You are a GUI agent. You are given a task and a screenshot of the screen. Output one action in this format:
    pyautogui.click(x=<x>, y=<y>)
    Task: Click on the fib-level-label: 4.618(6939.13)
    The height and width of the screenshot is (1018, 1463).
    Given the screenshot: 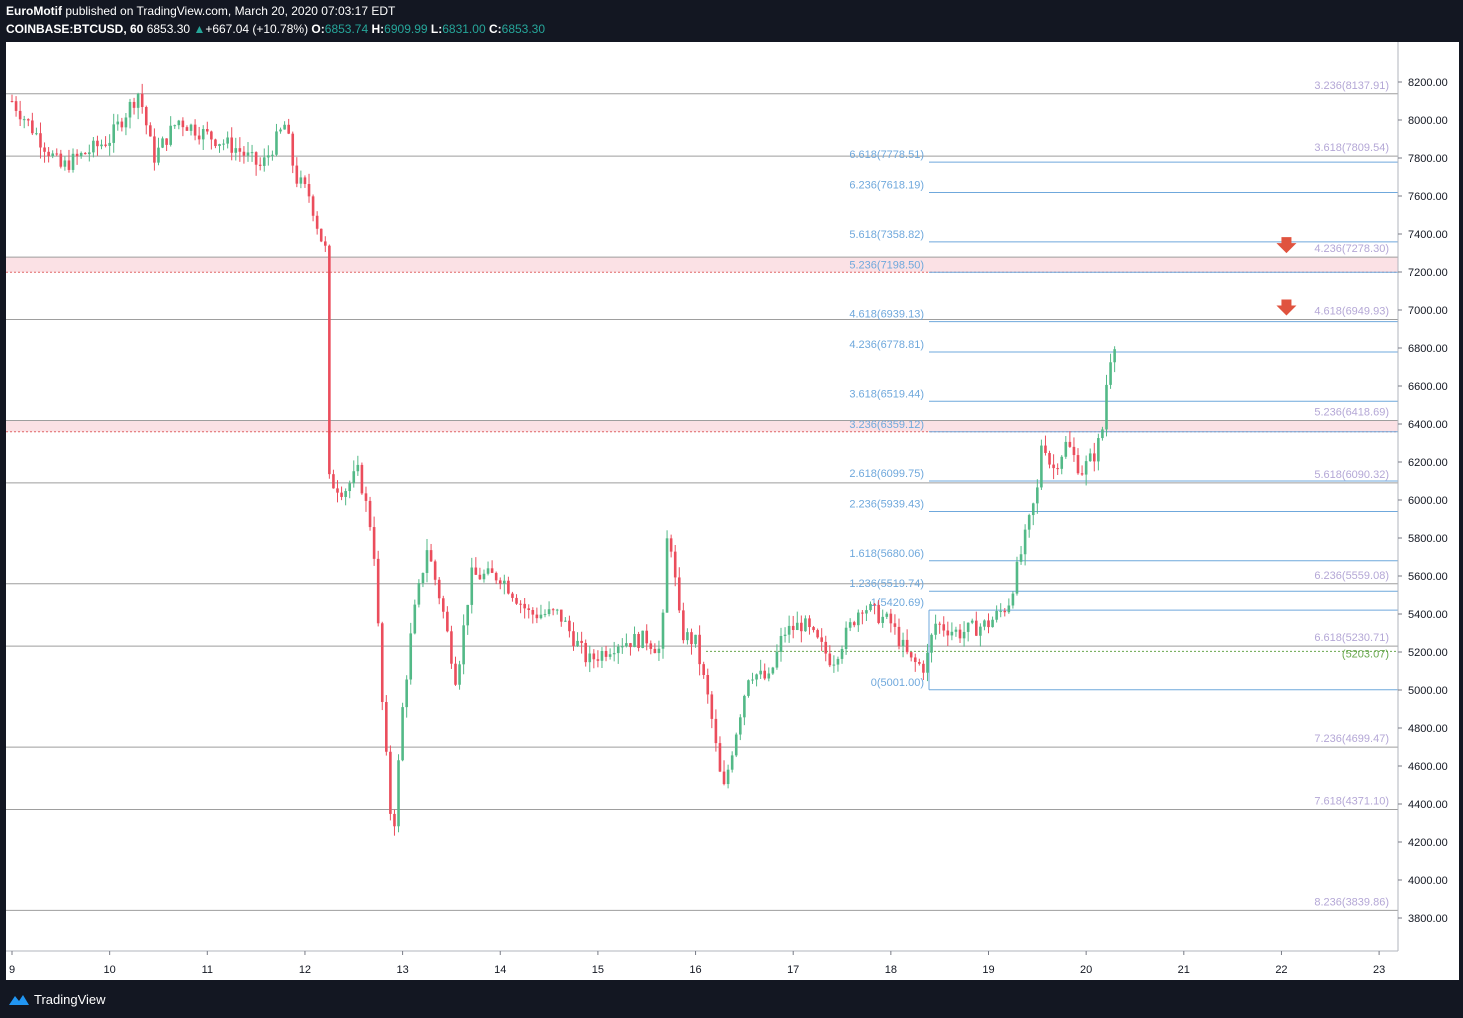 What is the action you would take?
    pyautogui.click(x=886, y=315)
    